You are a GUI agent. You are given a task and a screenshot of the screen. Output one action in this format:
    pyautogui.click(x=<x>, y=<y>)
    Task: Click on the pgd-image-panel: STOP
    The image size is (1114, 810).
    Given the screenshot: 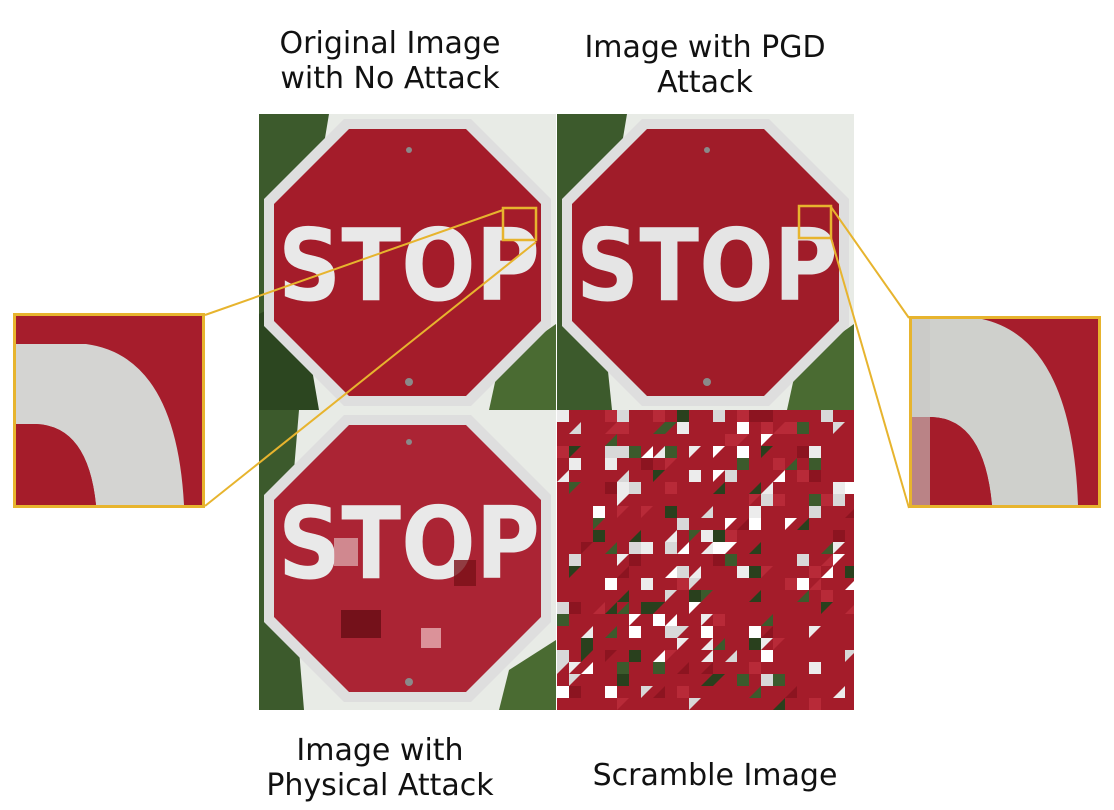 What is the action you would take?
    pyautogui.click(x=705, y=262)
    